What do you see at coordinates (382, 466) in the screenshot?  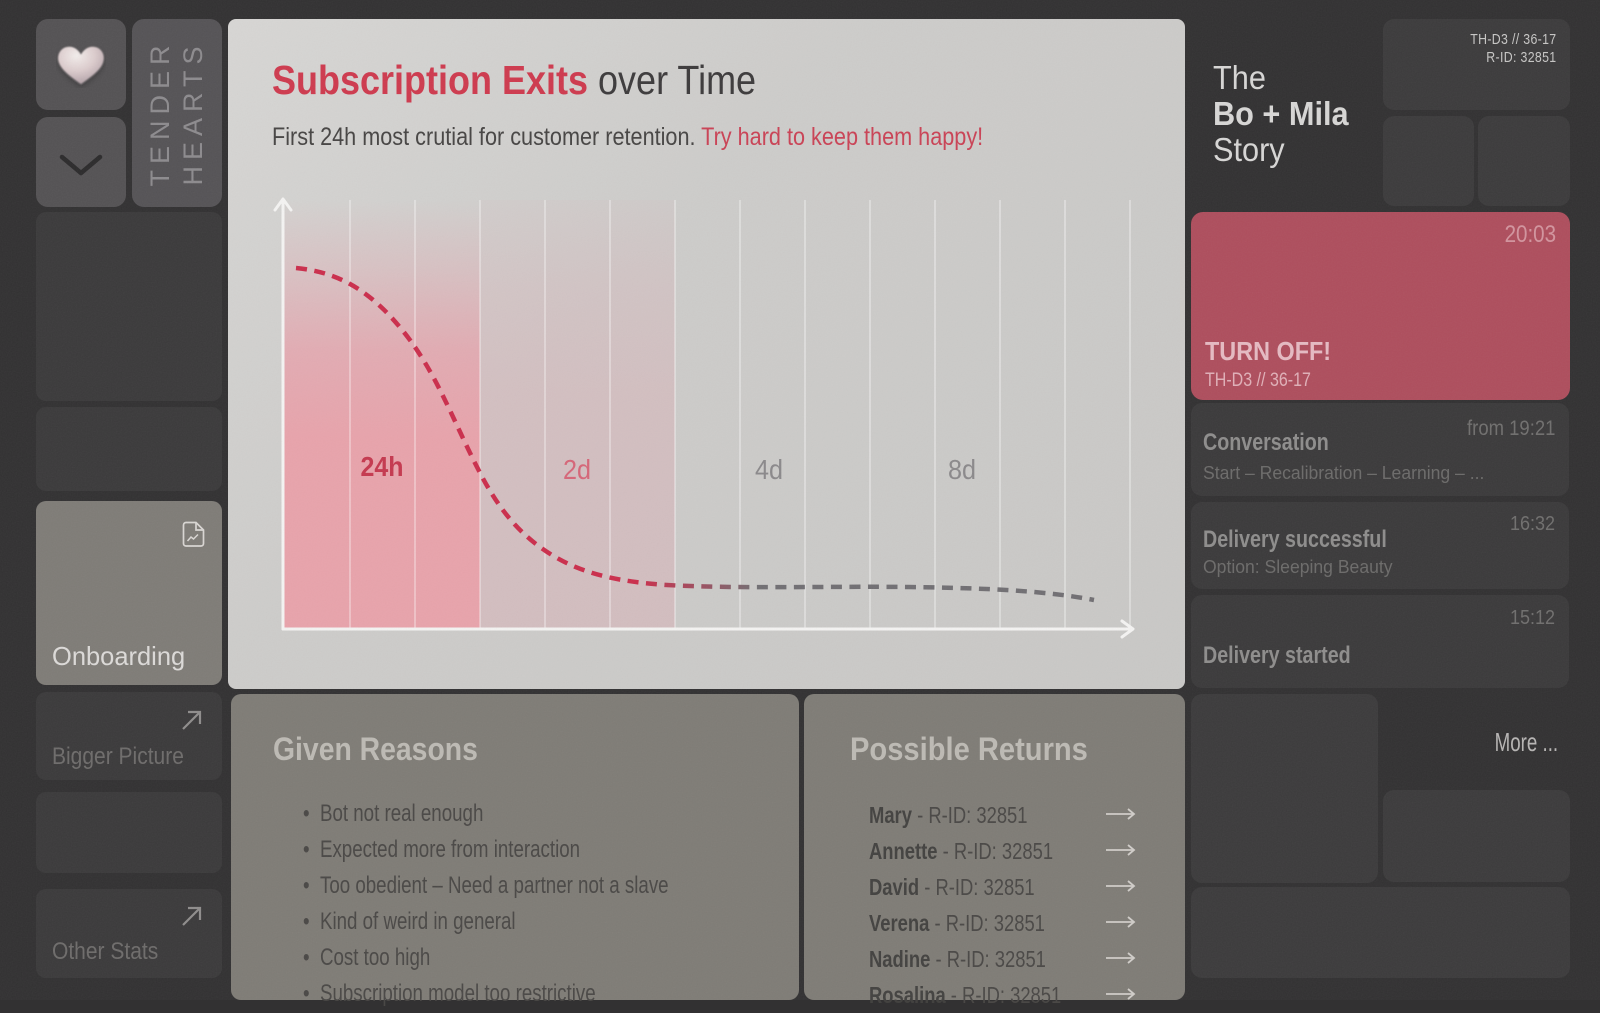 I see `svg-text: 24h` at bounding box center [382, 466].